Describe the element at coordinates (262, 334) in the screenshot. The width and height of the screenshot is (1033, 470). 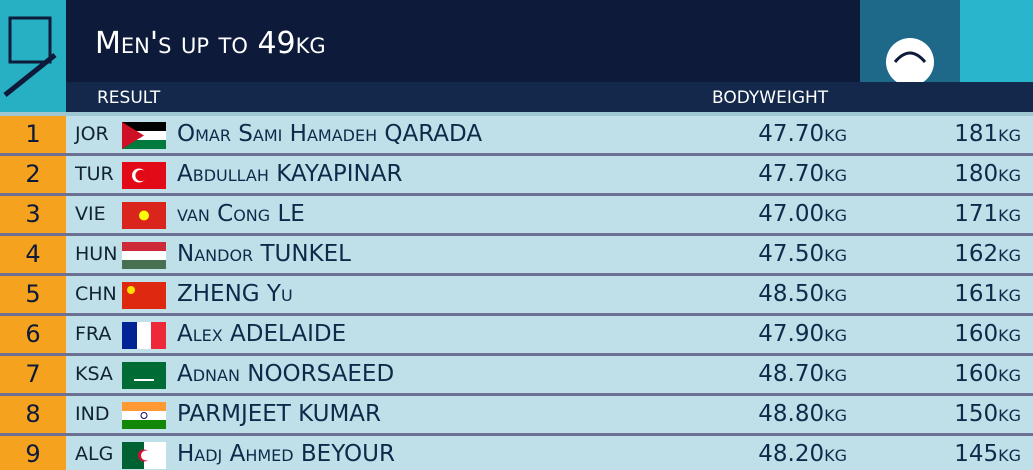
I see `athlete-name: Alex ADELAIDE` at that location.